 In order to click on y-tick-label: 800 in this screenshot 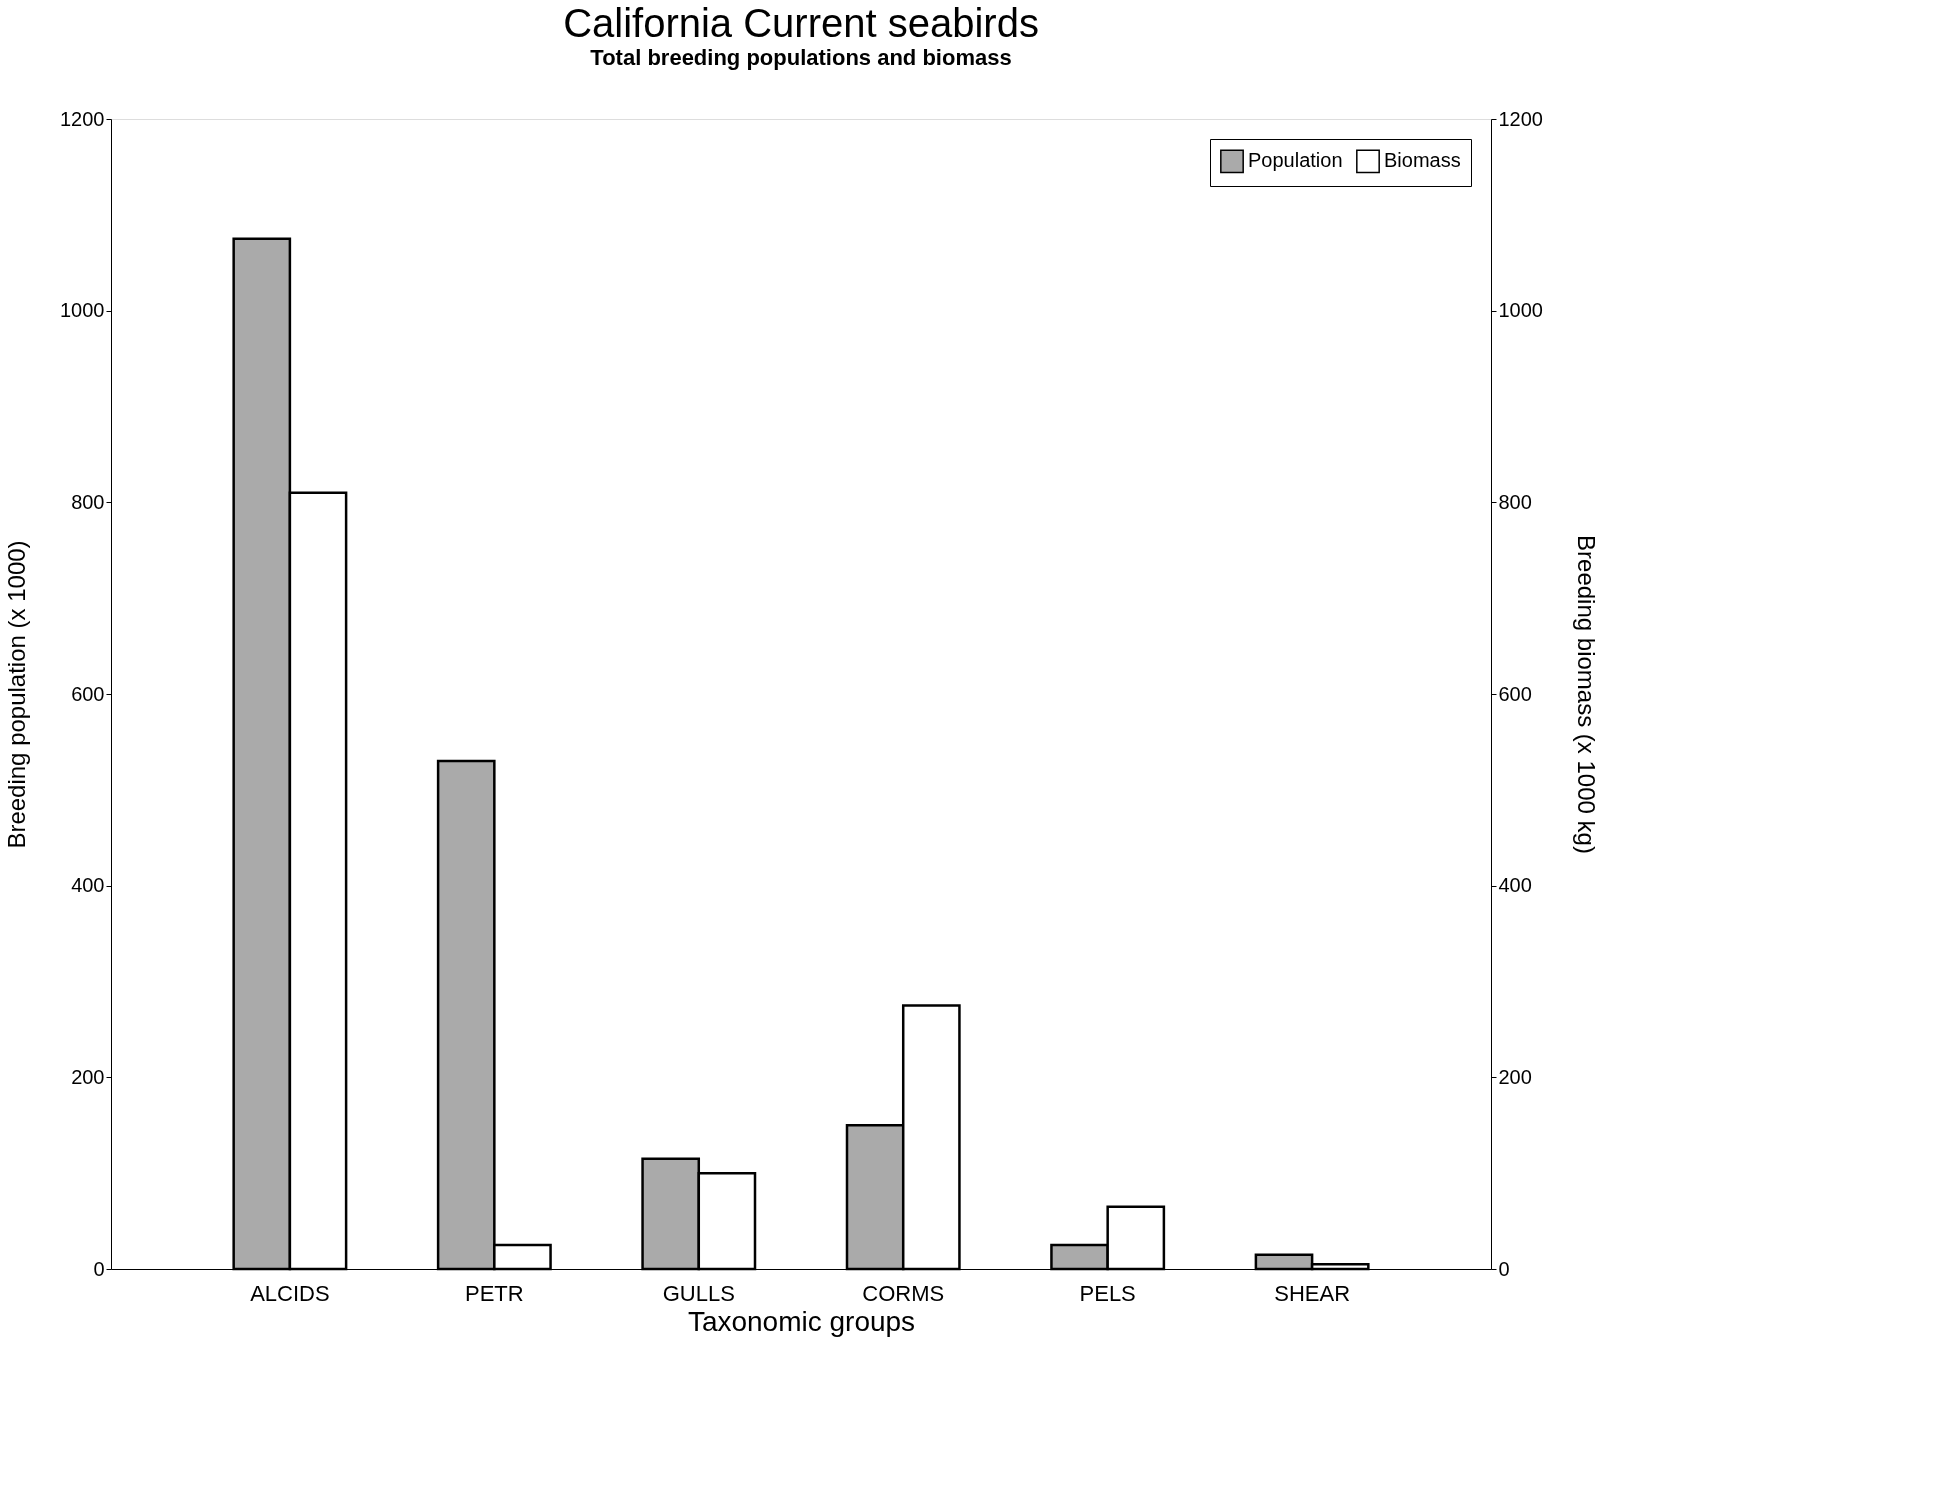, I will do `click(88, 501)`.